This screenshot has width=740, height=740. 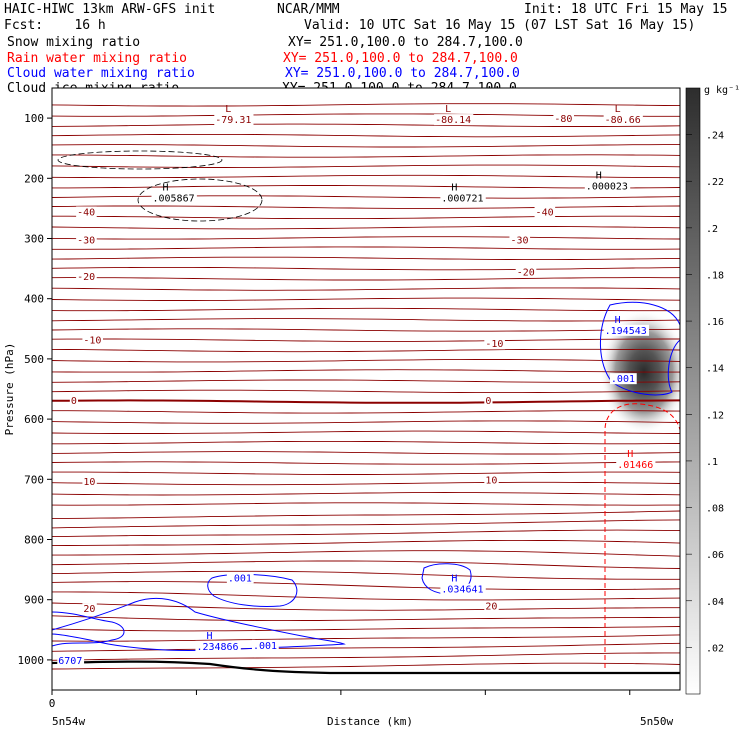 I want to click on contour-value-label: .001, so click(x=623, y=379).